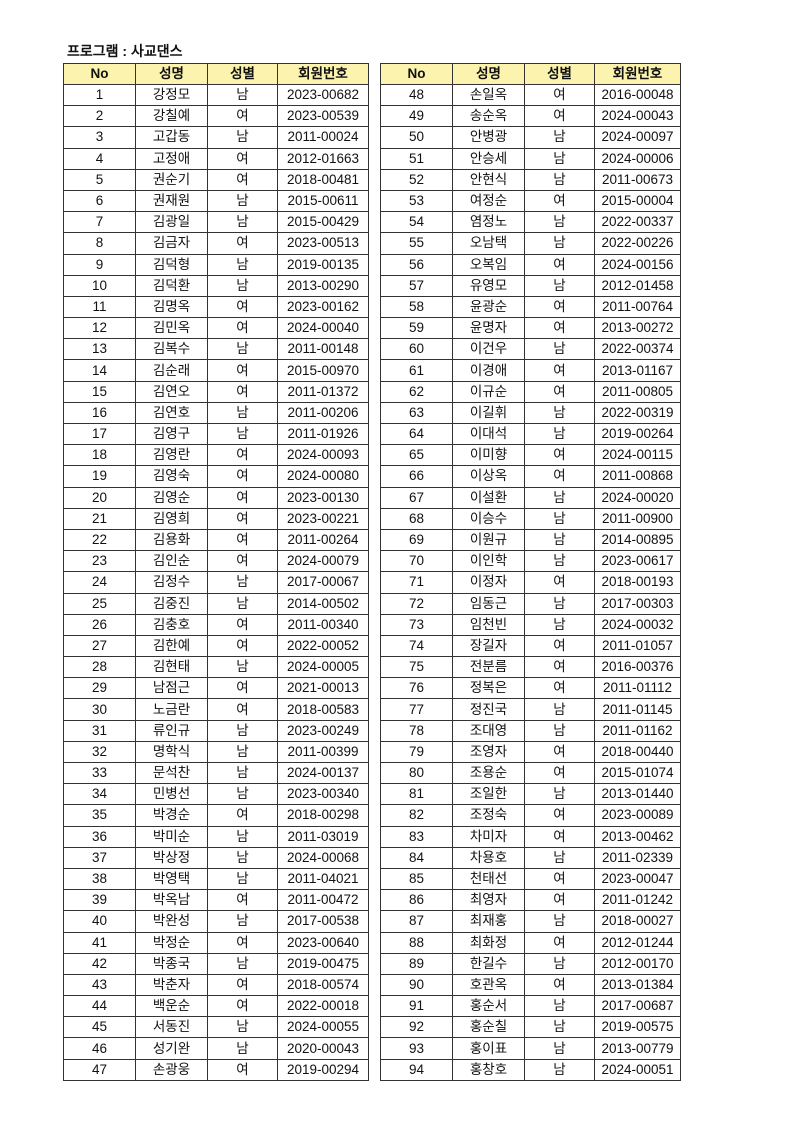 The height and width of the screenshot is (1122, 793). I want to click on cell-member-id: 2024-00005, so click(323, 667).